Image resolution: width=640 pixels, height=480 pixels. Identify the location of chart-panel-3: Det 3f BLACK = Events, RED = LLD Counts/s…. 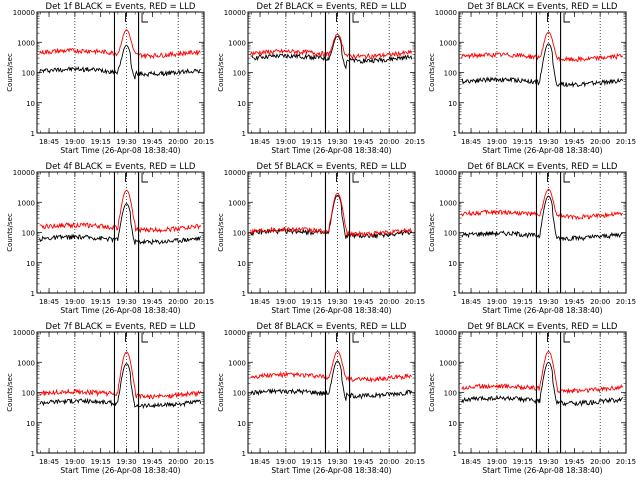
(532, 78).